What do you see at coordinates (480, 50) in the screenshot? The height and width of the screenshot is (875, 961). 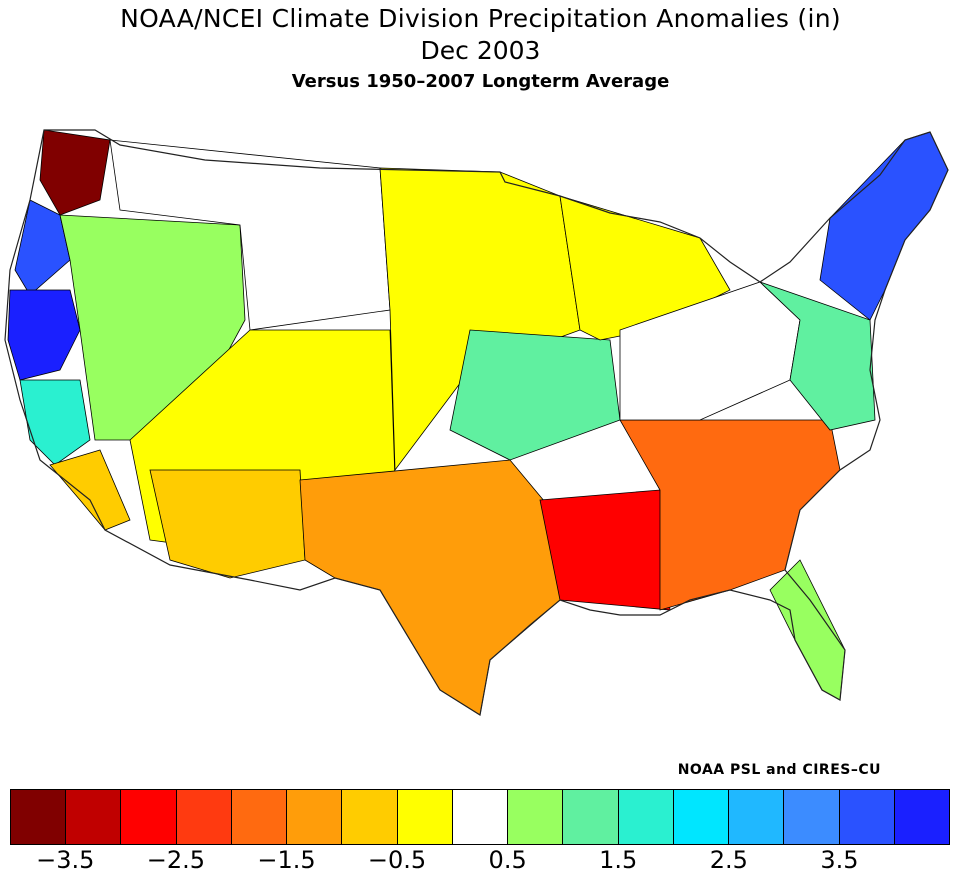 I see `map-date: Dec 2003` at bounding box center [480, 50].